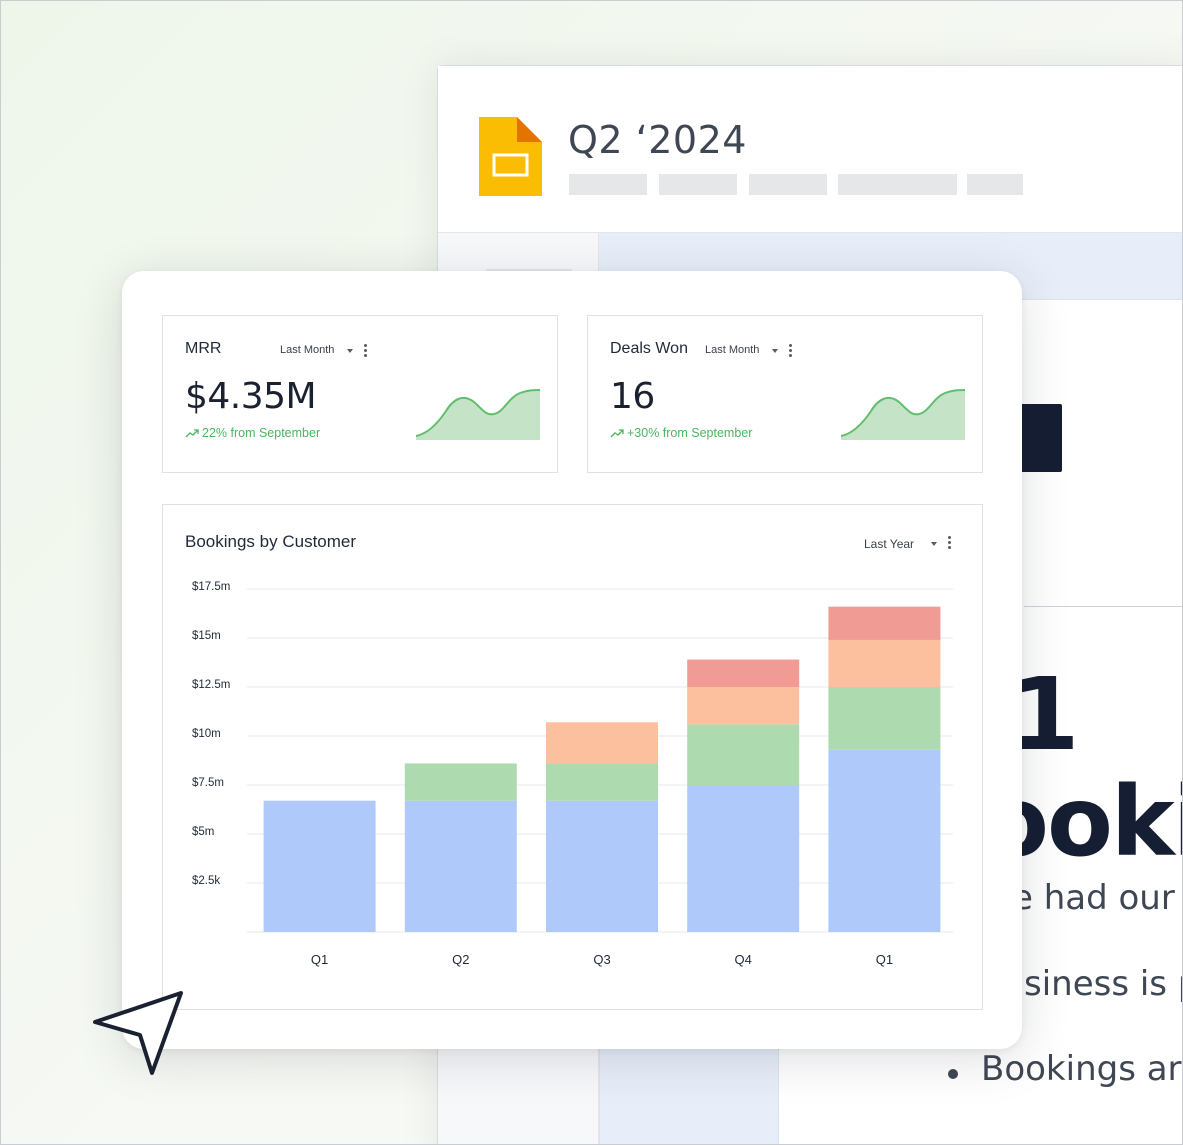 This screenshot has height=1145, width=1183. Describe the element at coordinates (601, 959) in the screenshot. I see `x-tick-label: Q3` at that location.